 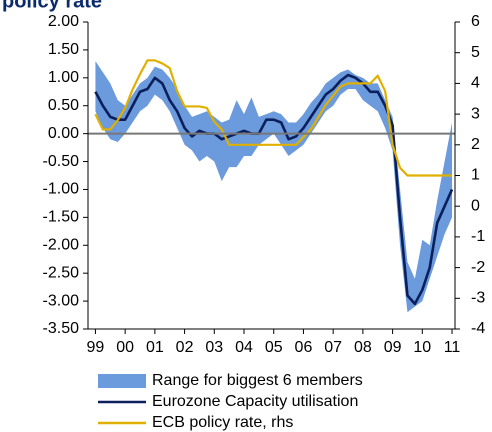 What do you see at coordinates (61, 217) in the screenshot?
I see `y-tick-label: -1.50` at bounding box center [61, 217].